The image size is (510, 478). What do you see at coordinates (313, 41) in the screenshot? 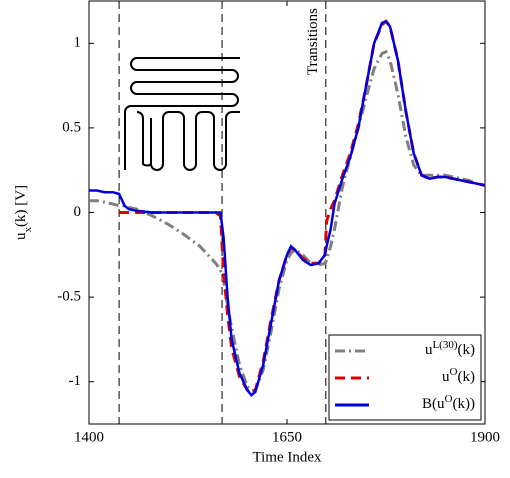
I see `annotation: Transitions` at bounding box center [313, 41].